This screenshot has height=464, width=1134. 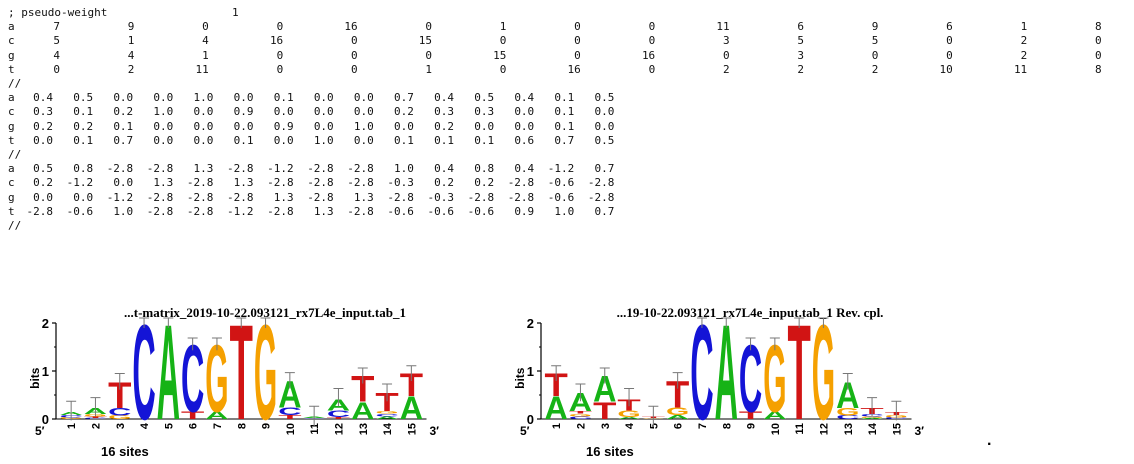 What do you see at coordinates (40, 431) in the screenshot?
I see `five-prime-label: 5′` at bounding box center [40, 431].